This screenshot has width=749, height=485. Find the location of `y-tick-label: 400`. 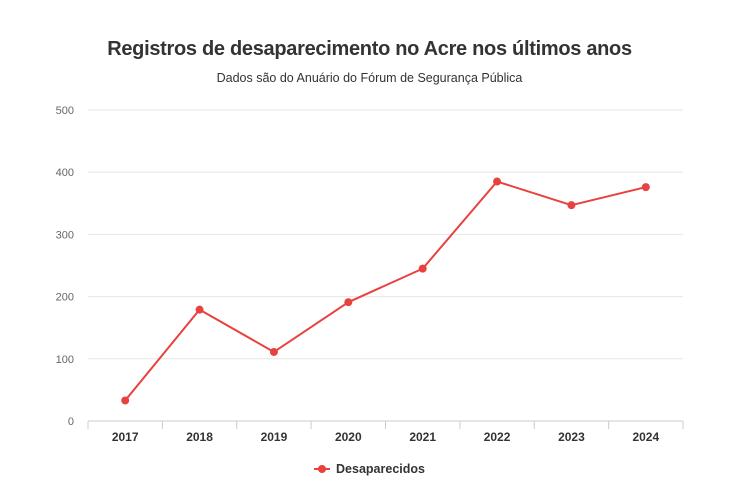

y-tick-label: 400 is located at coordinates (65, 173).